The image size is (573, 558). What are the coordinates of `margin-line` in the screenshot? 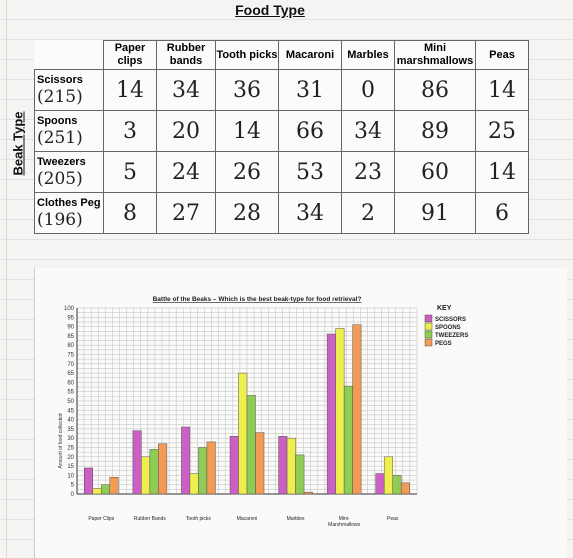 It's located at (3, 279).